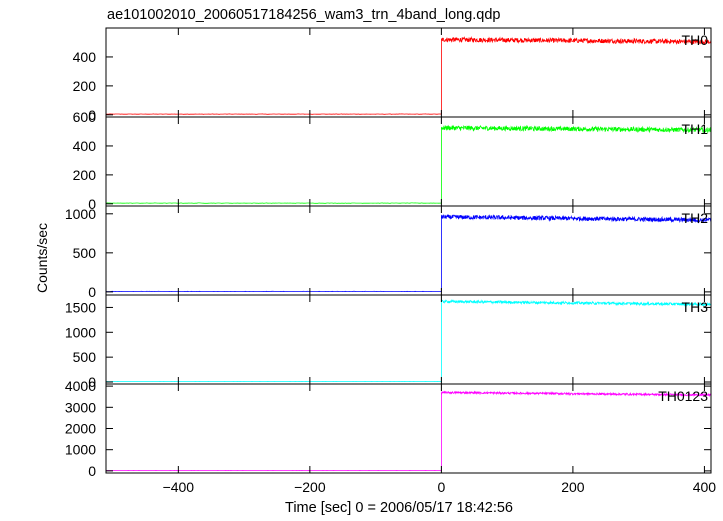  I want to click on panel-frame-th3, so click(408, 339).